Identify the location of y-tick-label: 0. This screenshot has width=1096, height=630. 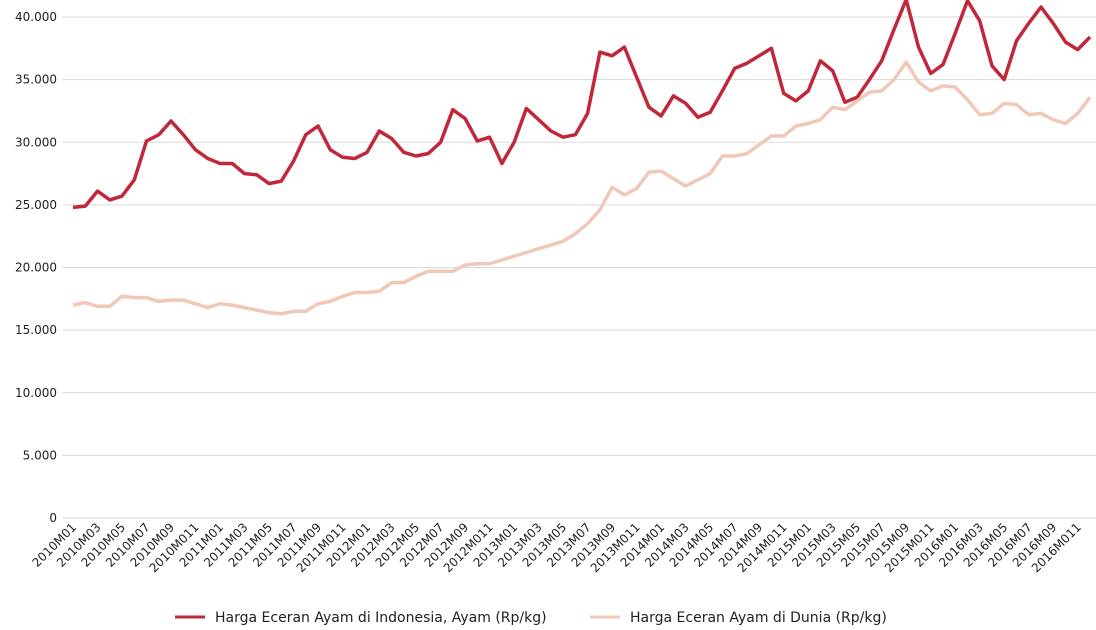
(53, 518).